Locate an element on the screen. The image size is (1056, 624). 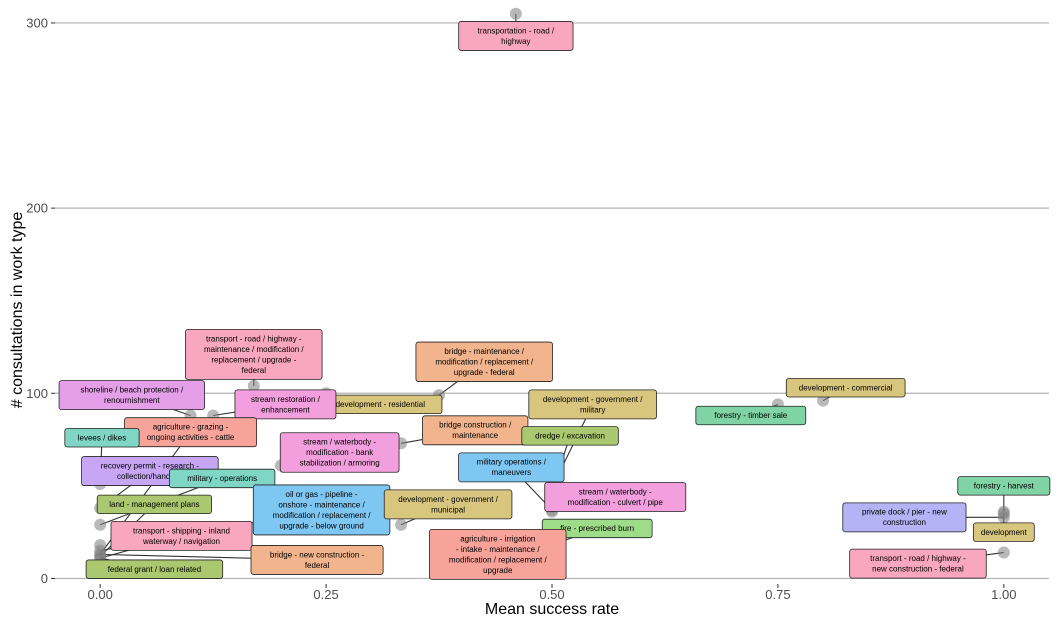
point-label-text: military is located at coordinates (592, 409).